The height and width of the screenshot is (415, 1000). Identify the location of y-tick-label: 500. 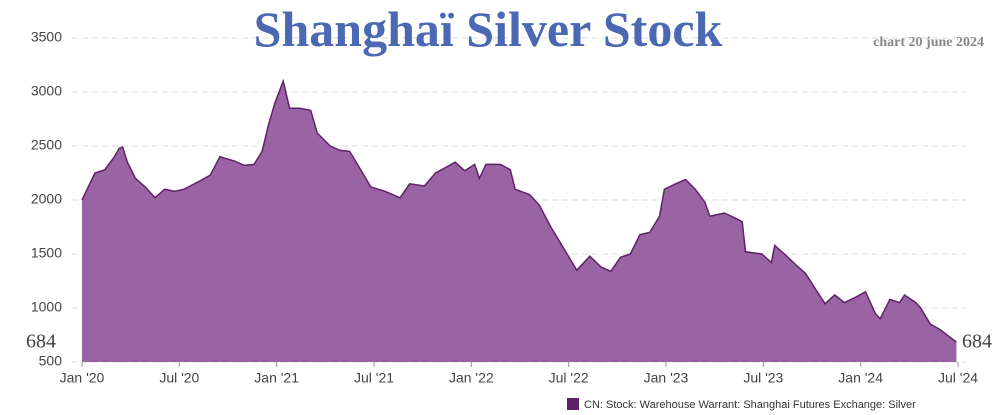
(51, 361).